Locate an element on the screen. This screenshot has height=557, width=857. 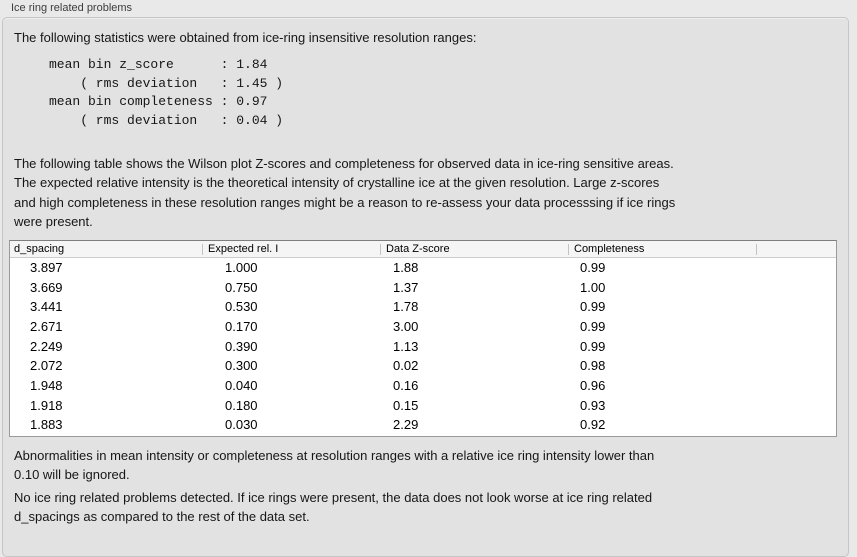
stats-line: mean bin completeness : 0.97 is located at coordinates (158, 101).